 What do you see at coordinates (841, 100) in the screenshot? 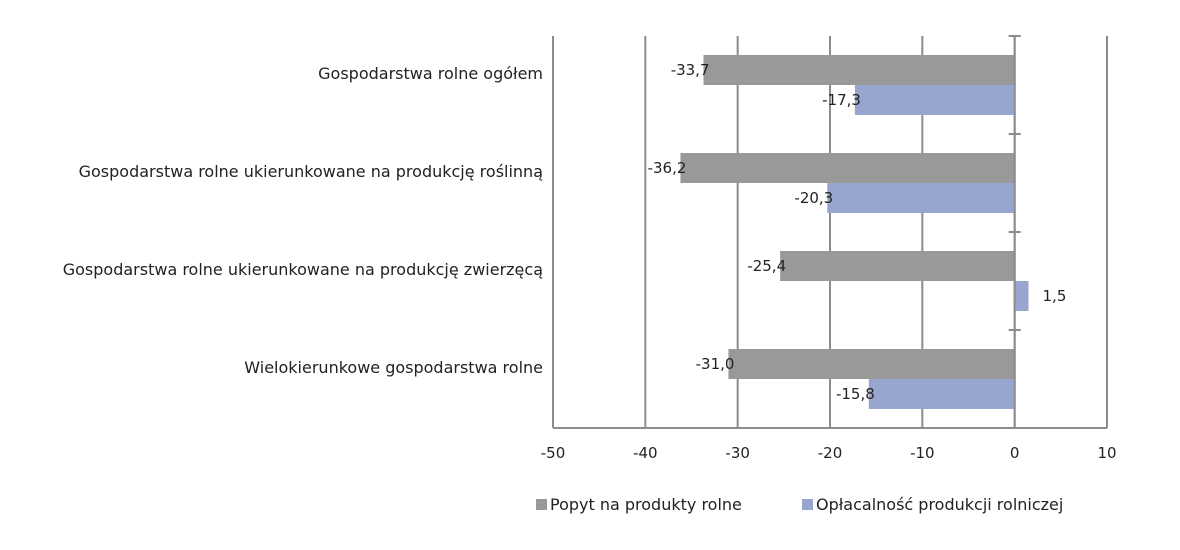
I see `data-label: -17,3` at bounding box center [841, 100].